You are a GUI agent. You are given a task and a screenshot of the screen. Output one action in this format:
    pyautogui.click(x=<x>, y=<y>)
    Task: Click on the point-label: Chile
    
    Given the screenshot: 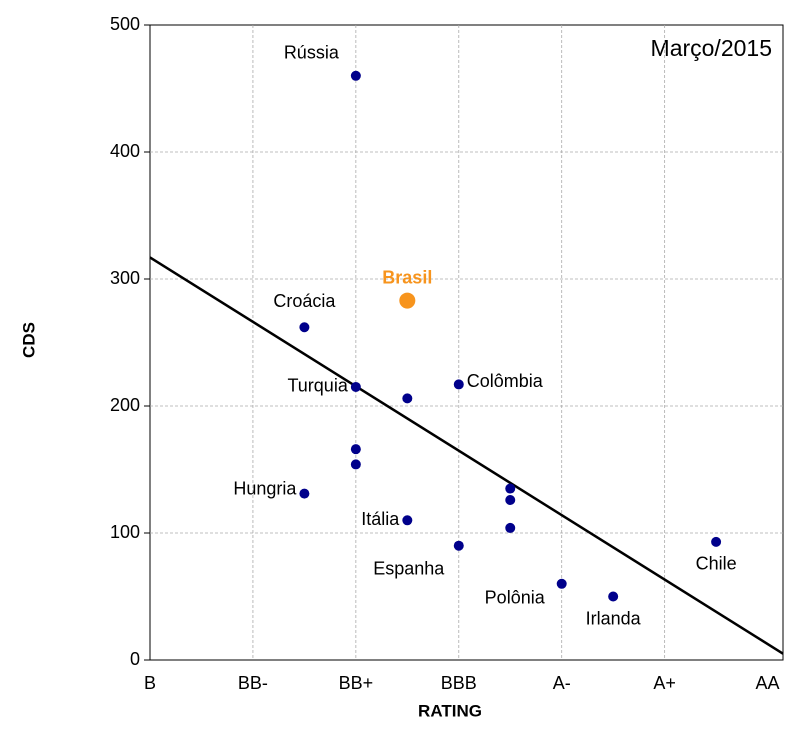 What is the action you would take?
    pyautogui.click(x=716, y=564)
    